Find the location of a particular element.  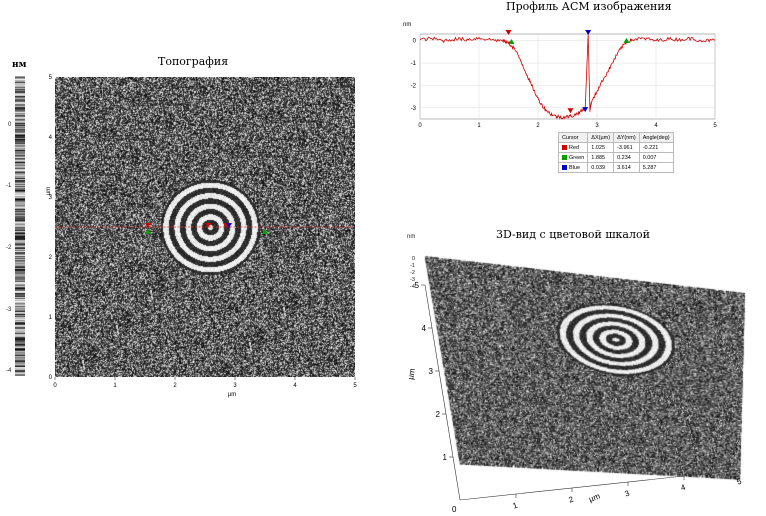

table-row: Blue 0.039 3.614 5.287 is located at coordinates (615, 167).